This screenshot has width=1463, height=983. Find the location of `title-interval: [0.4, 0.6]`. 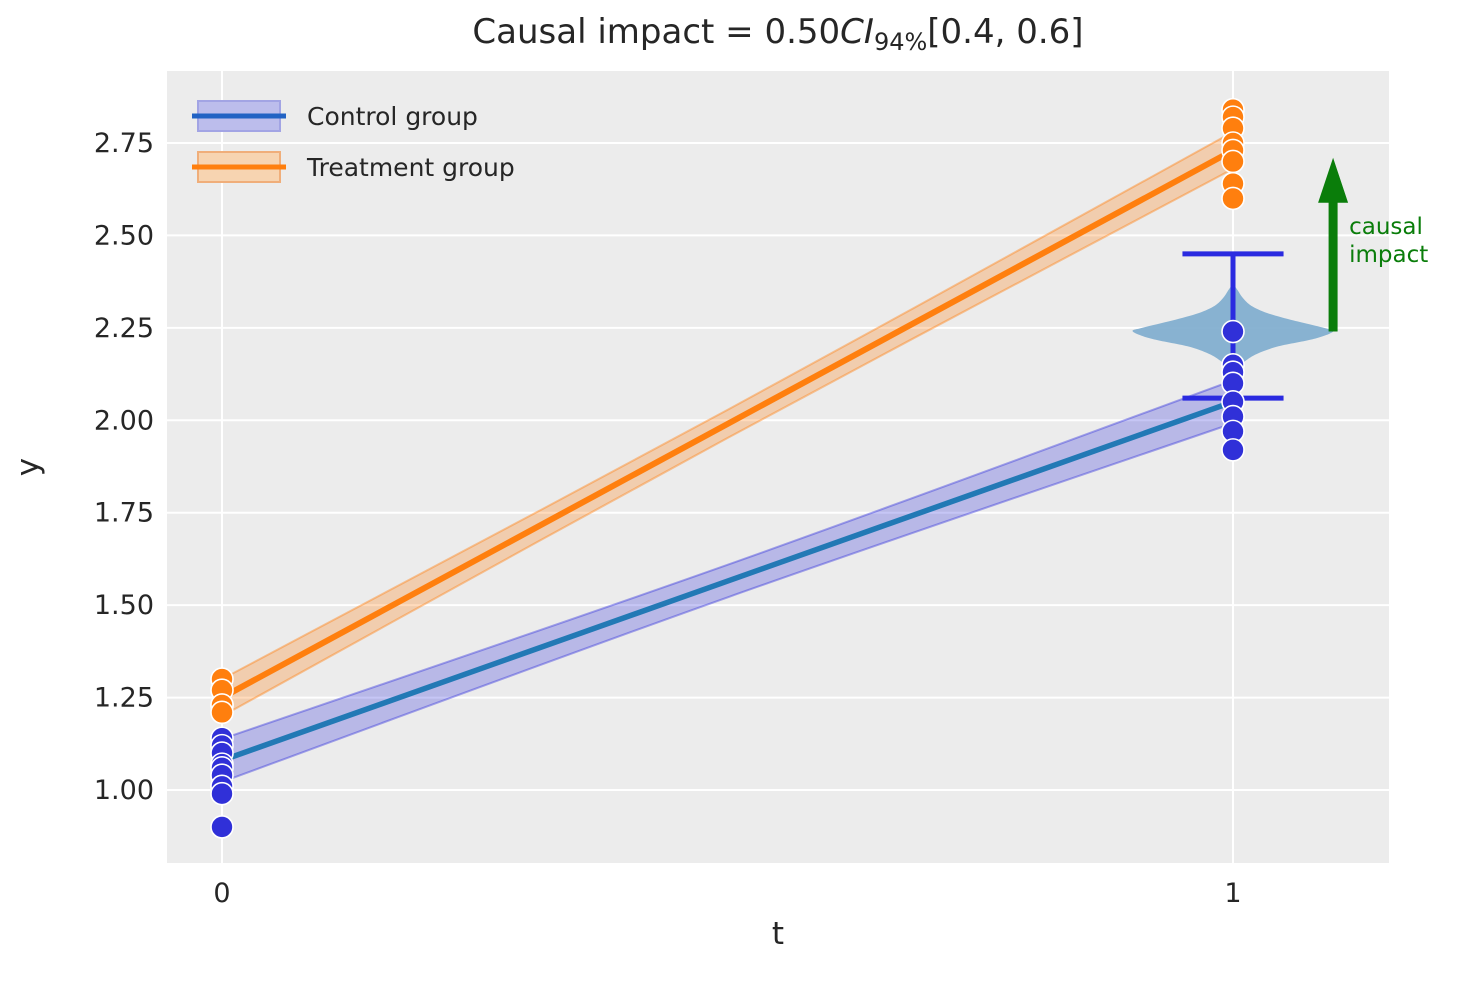

title-interval: [0.4, 0.6] is located at coordinates (1005, 32).